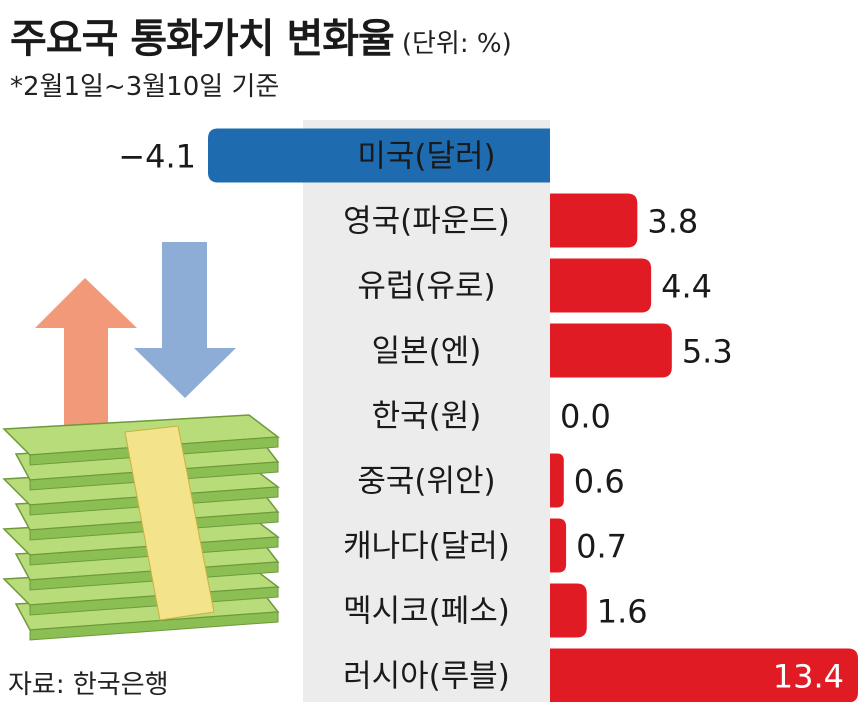 The width and height of the screenshot is (860, 702). I want to click on category-label: 미국(달러), so click(426, 157).